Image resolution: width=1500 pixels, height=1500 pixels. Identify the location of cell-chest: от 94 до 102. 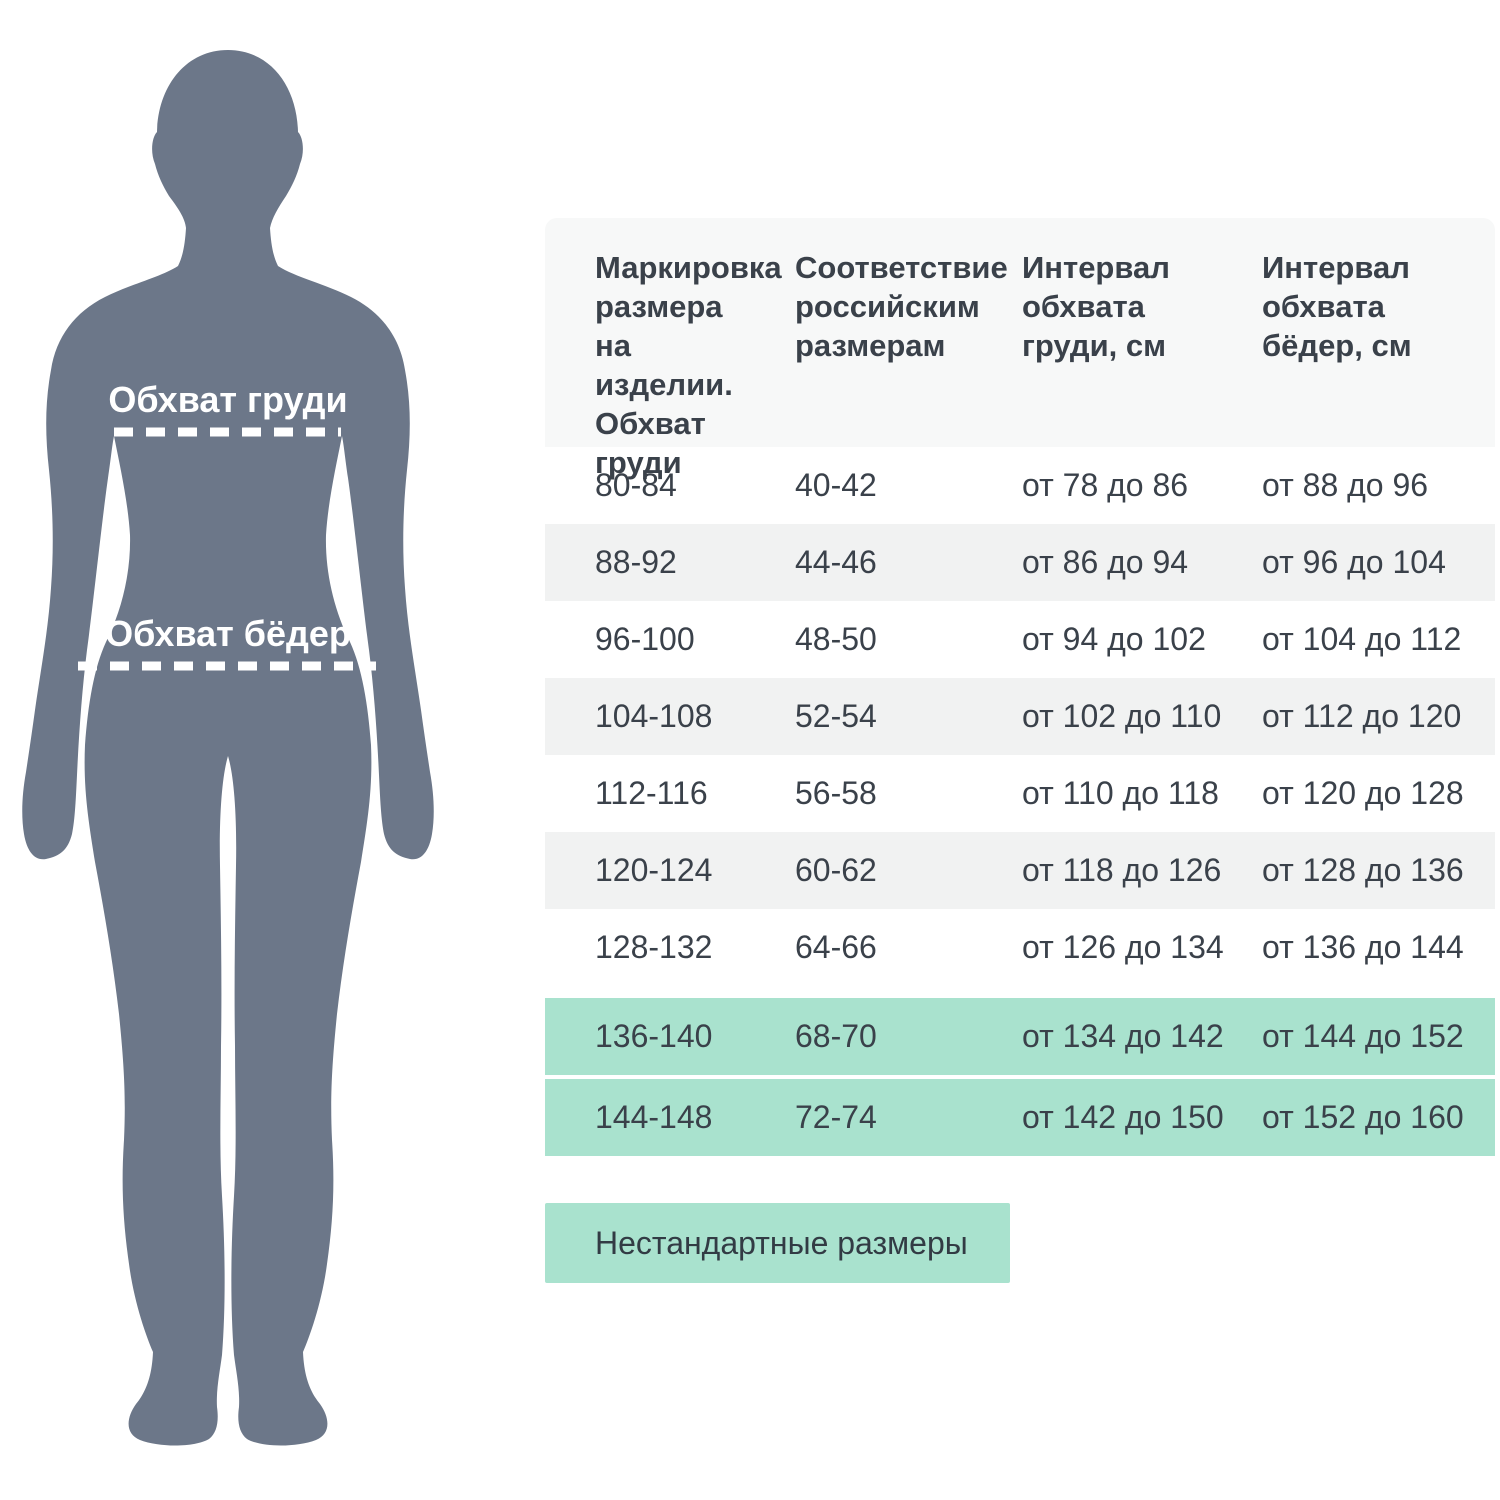
(1114, 639).